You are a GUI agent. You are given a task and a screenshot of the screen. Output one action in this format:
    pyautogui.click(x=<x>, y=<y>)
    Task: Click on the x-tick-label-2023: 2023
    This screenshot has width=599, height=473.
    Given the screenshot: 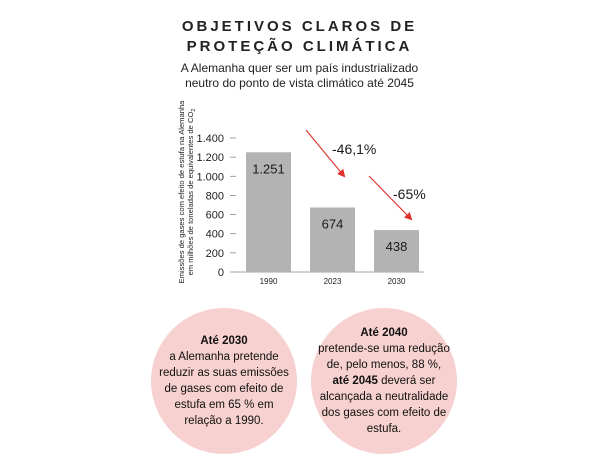 What is the action you would take?
    pyautogui.click(x=333, y=281)
    